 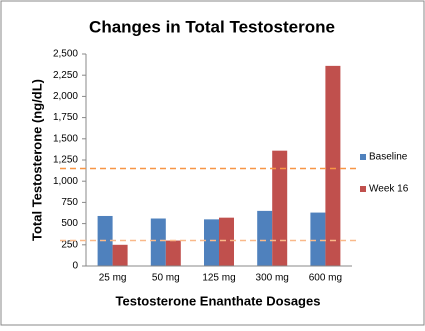 I want to click on x-tick-label: 125 mg, so click(x=218, y=278).